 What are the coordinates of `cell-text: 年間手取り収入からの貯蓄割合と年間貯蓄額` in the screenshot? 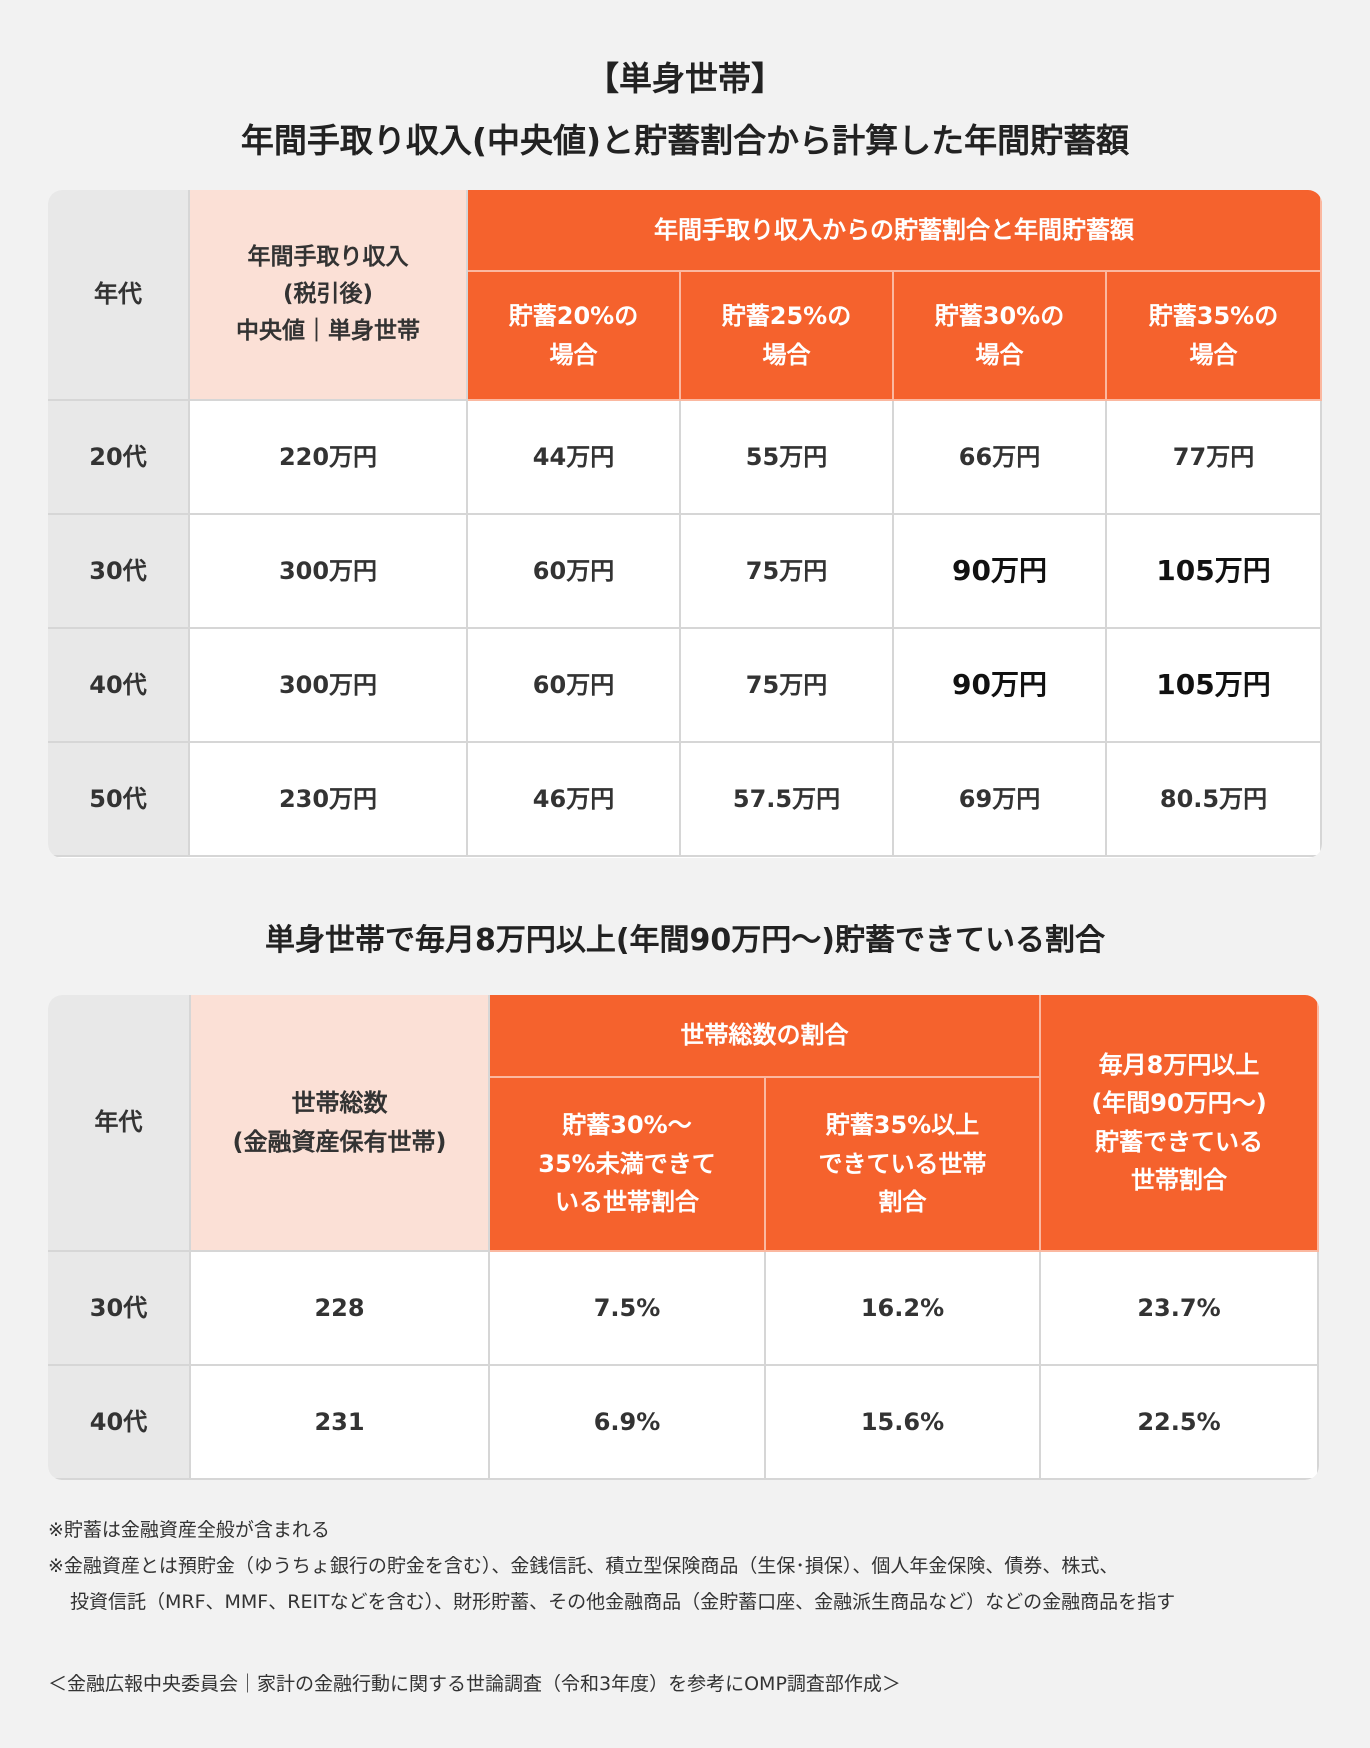 It's located at (894, 229).